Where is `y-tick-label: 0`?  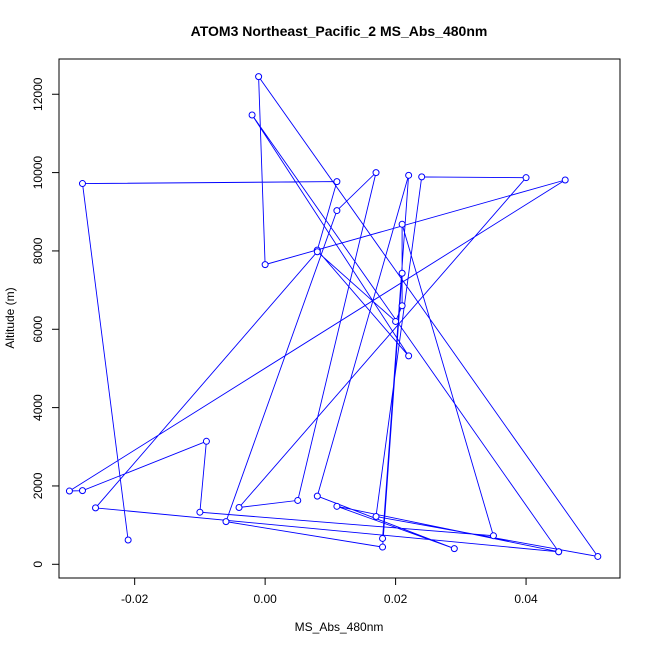
y-tick-label: 0 is located at coordinates (38, 564).